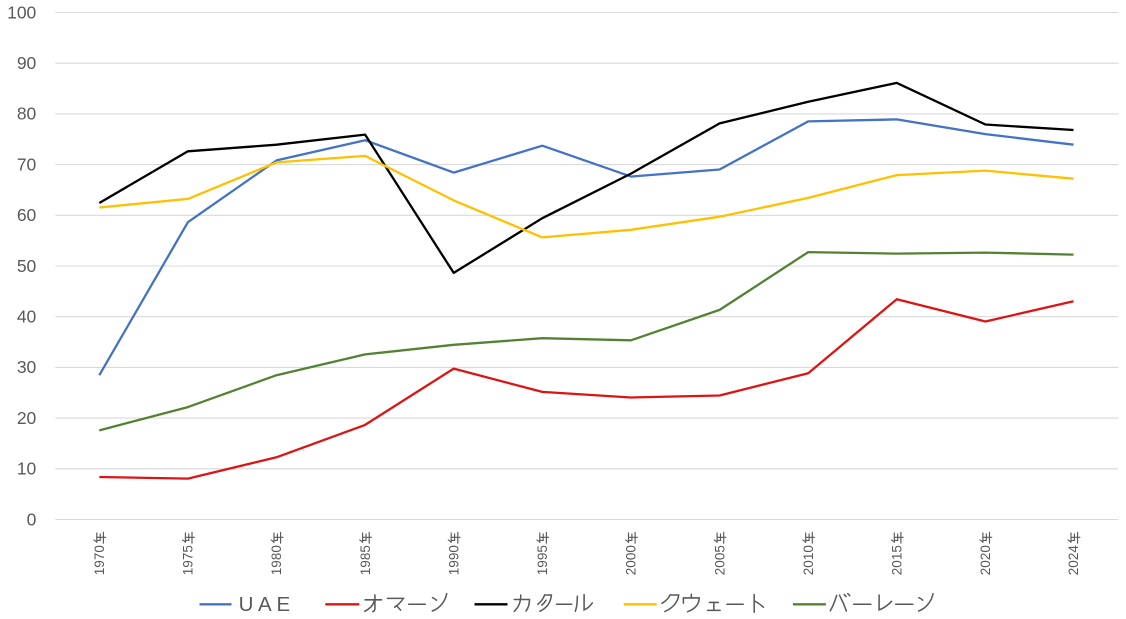  What do you see at coordinates (897, 560) in the screenshot?
I see `svg-text: 2015` at bounding box center [897, 560].